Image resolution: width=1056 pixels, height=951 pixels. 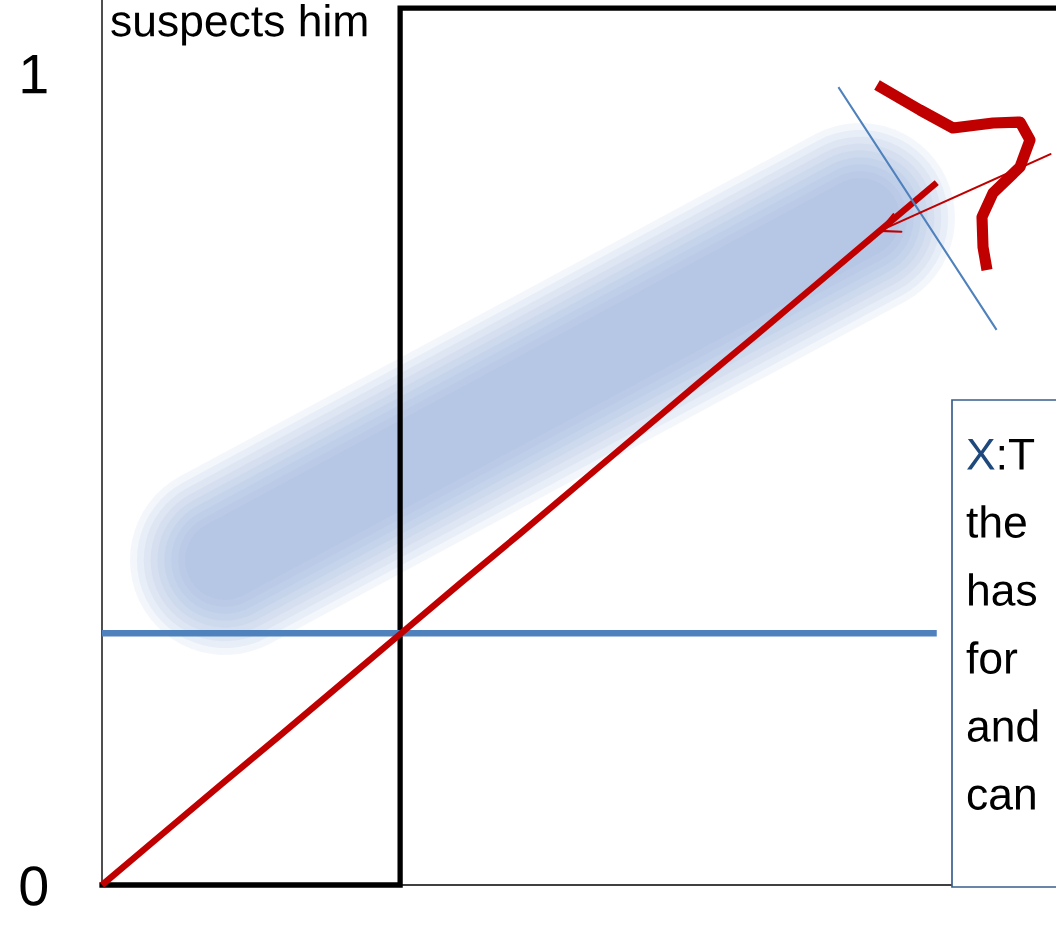 What do you see at coordinates (239, 25) in the screenshot?
I see `y-axis-title: suspects him` at bounding box center [239, 25].